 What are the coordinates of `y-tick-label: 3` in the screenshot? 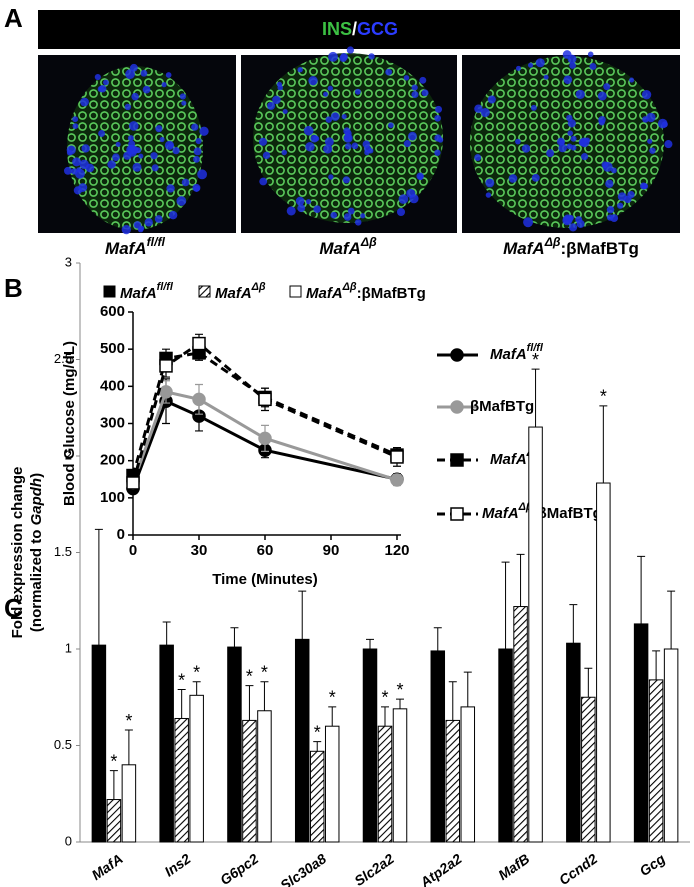 It's located at (68, 261).